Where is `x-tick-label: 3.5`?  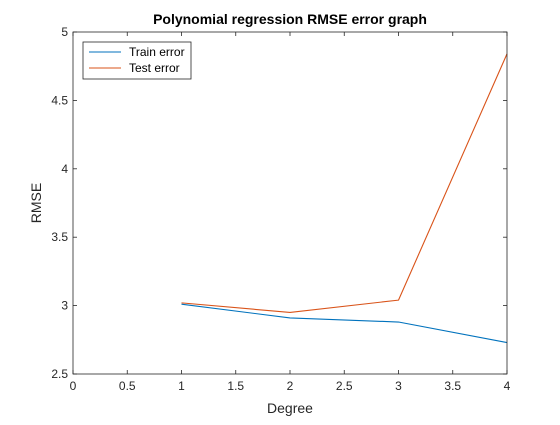 x-tick-label: 3.5 is located at coordinates (452, 386).